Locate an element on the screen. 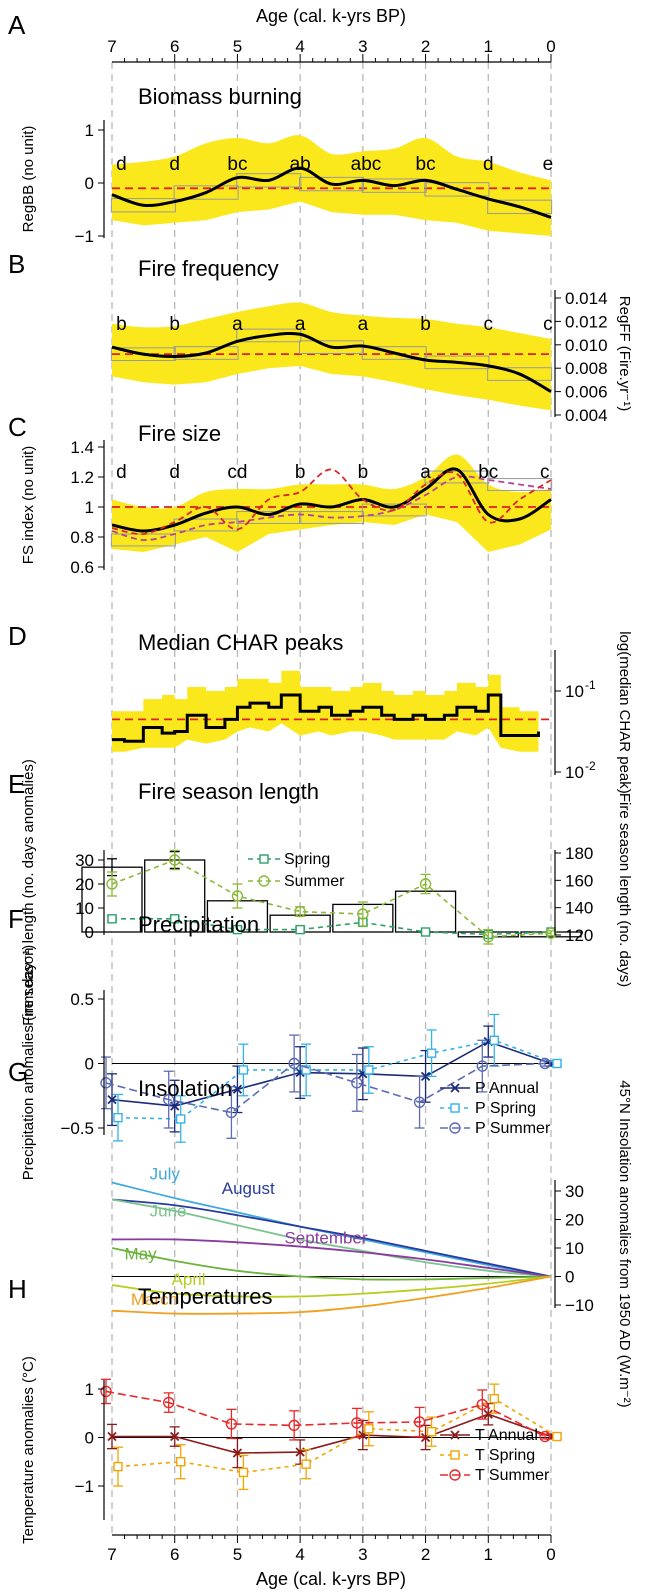 The image size is (660, 1592). panel-letter: H is located at coordinates (17, 1289).